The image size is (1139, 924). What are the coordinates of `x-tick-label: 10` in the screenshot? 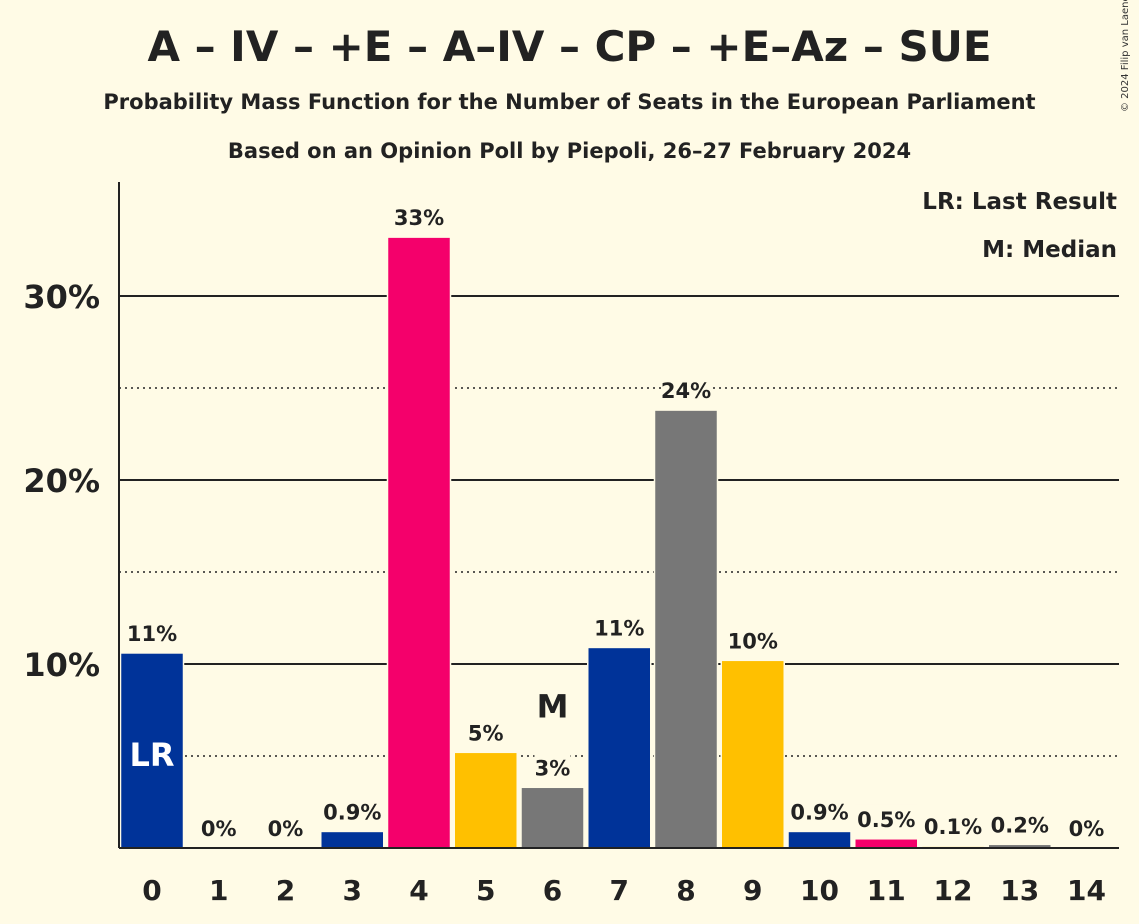 It's located at (819, 890).